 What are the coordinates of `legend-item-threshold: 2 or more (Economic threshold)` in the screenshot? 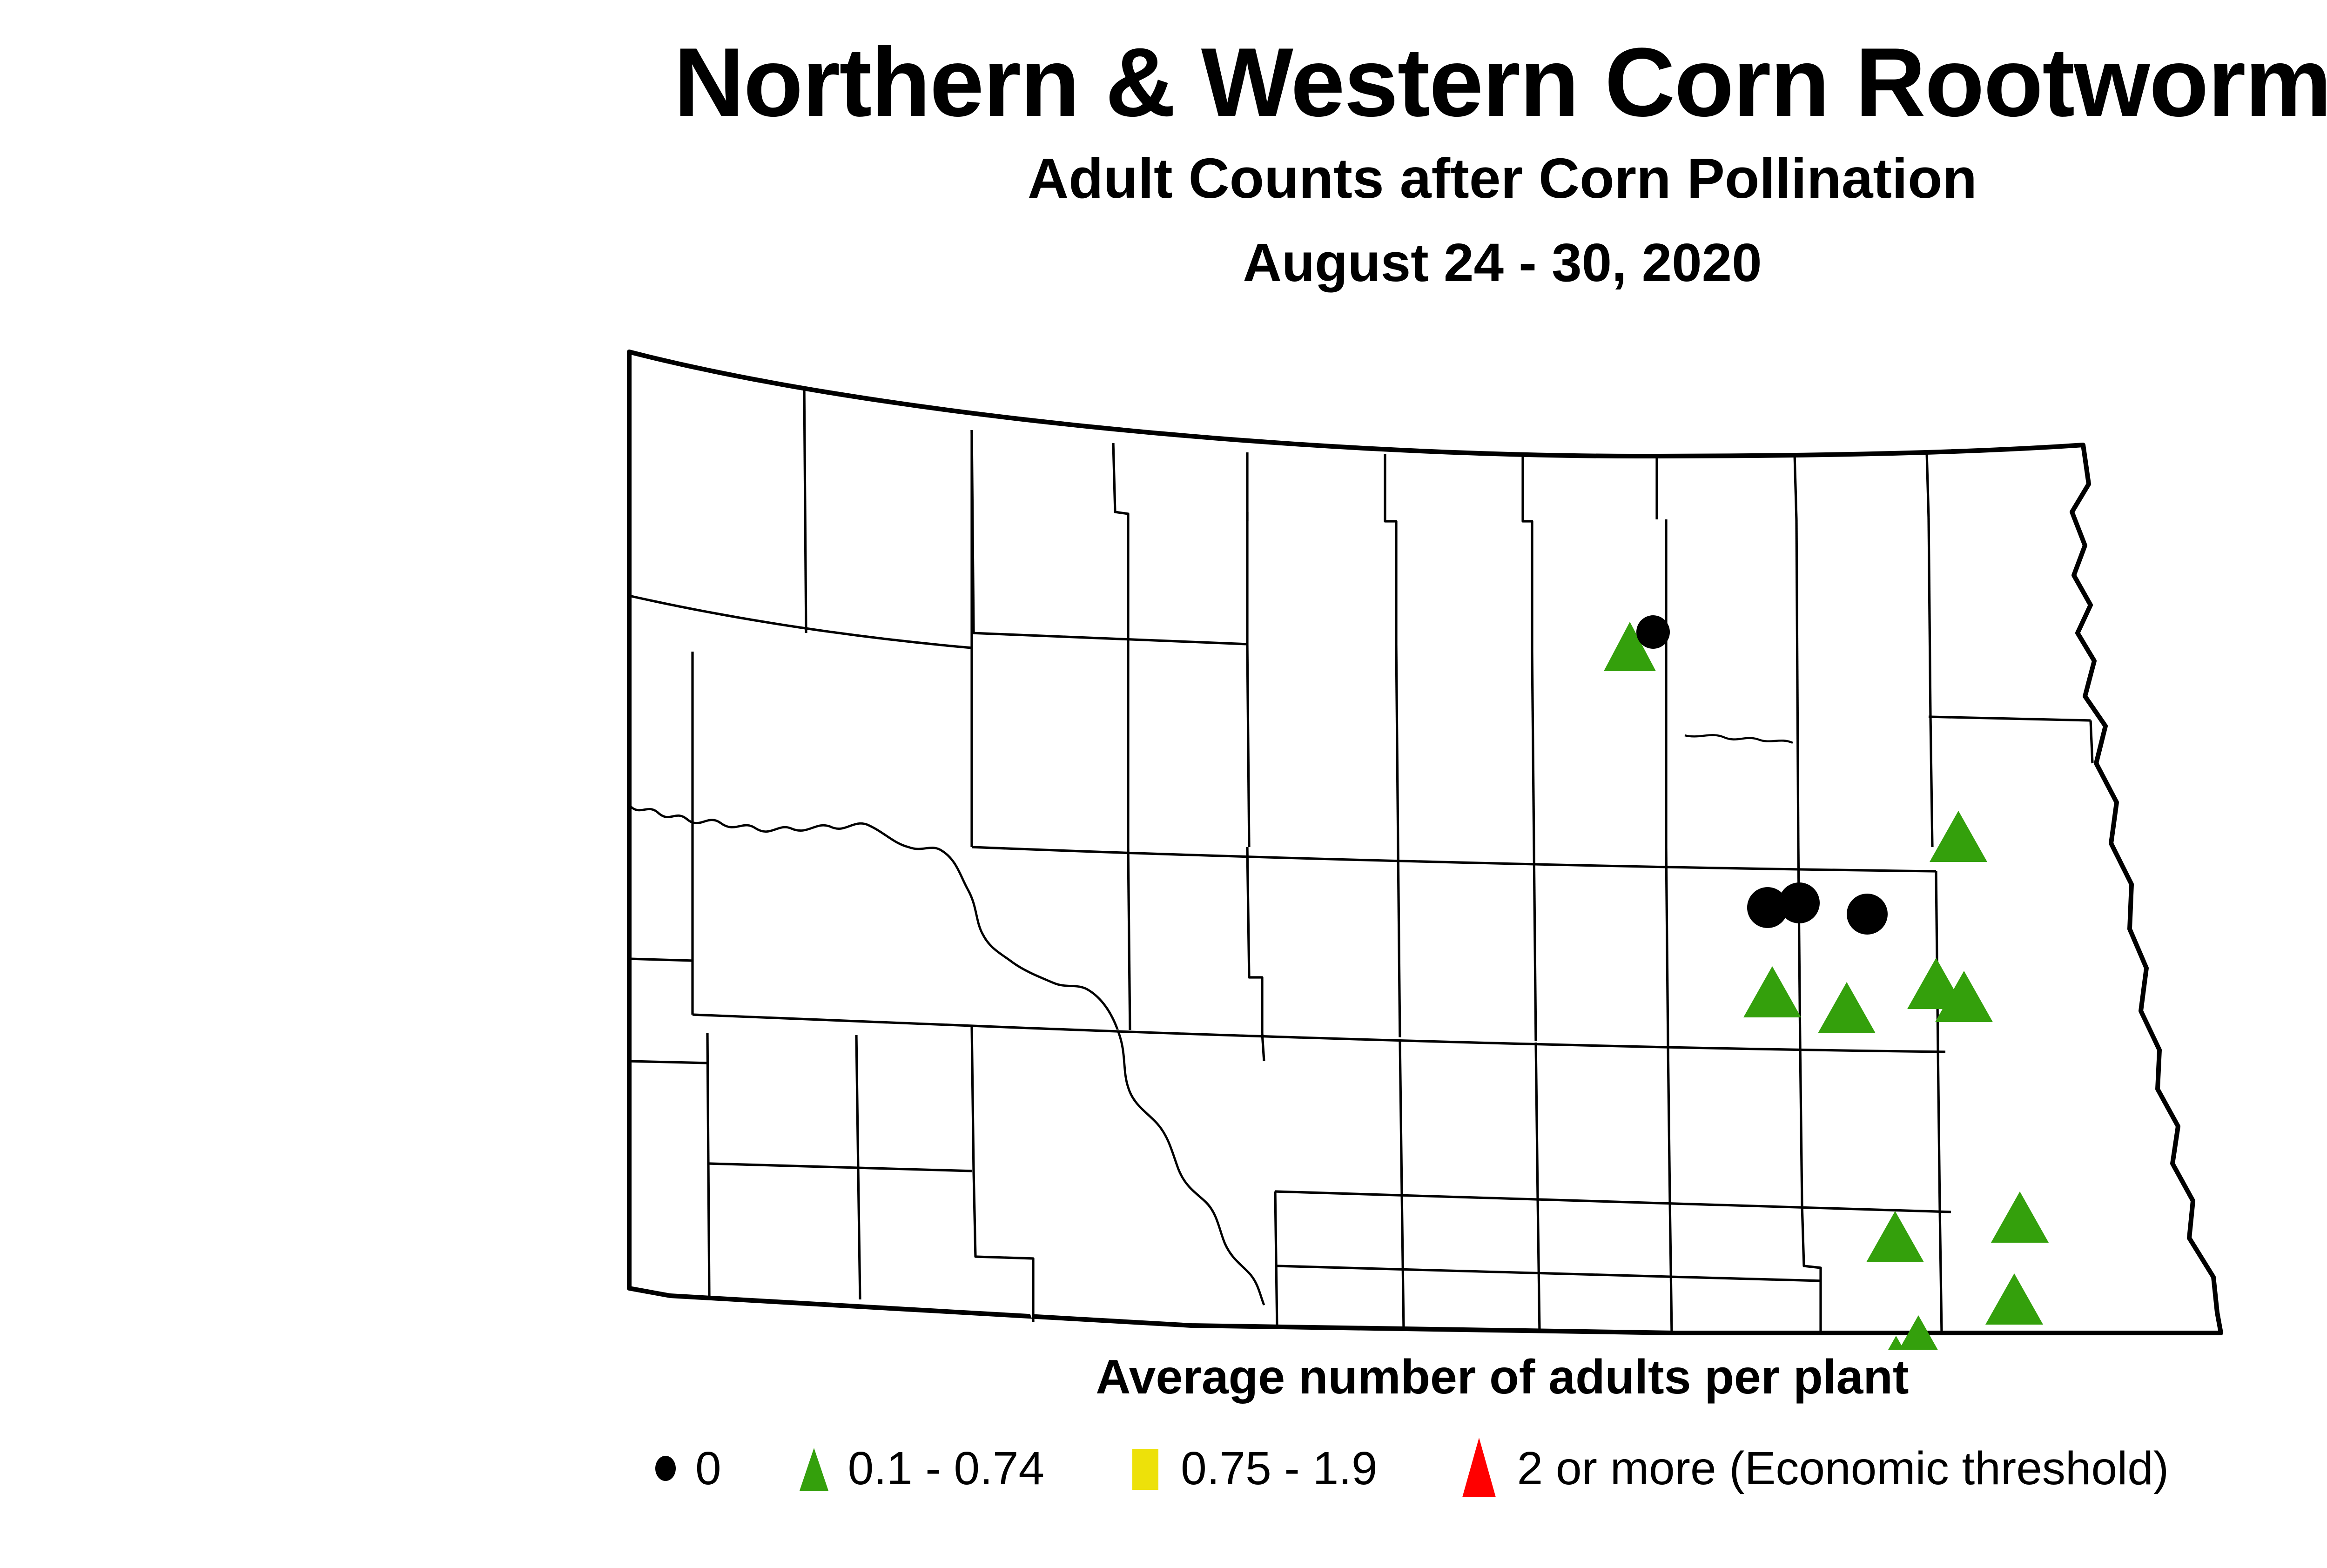 It's located at (1813, 1468).